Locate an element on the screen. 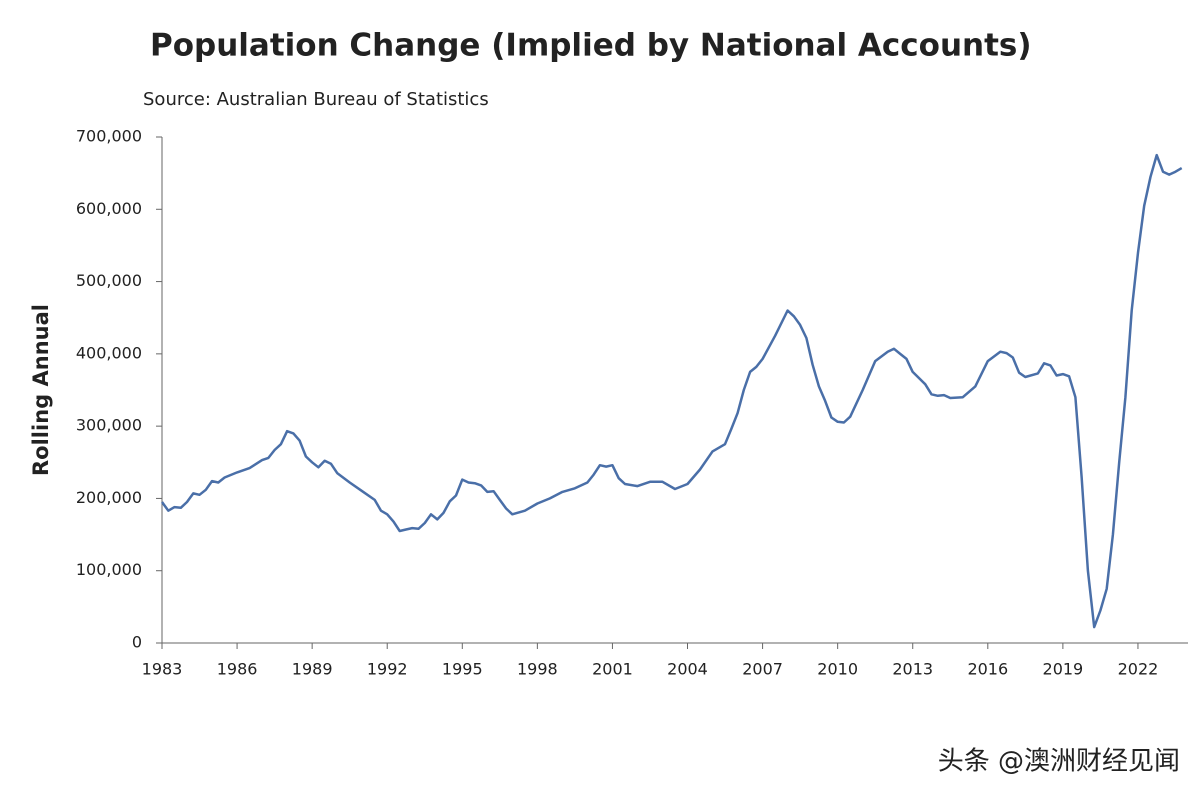 The width and height of the screenshot is (1204, 800). y-tick-label: 400,000 is located at coordinates (109, 352).